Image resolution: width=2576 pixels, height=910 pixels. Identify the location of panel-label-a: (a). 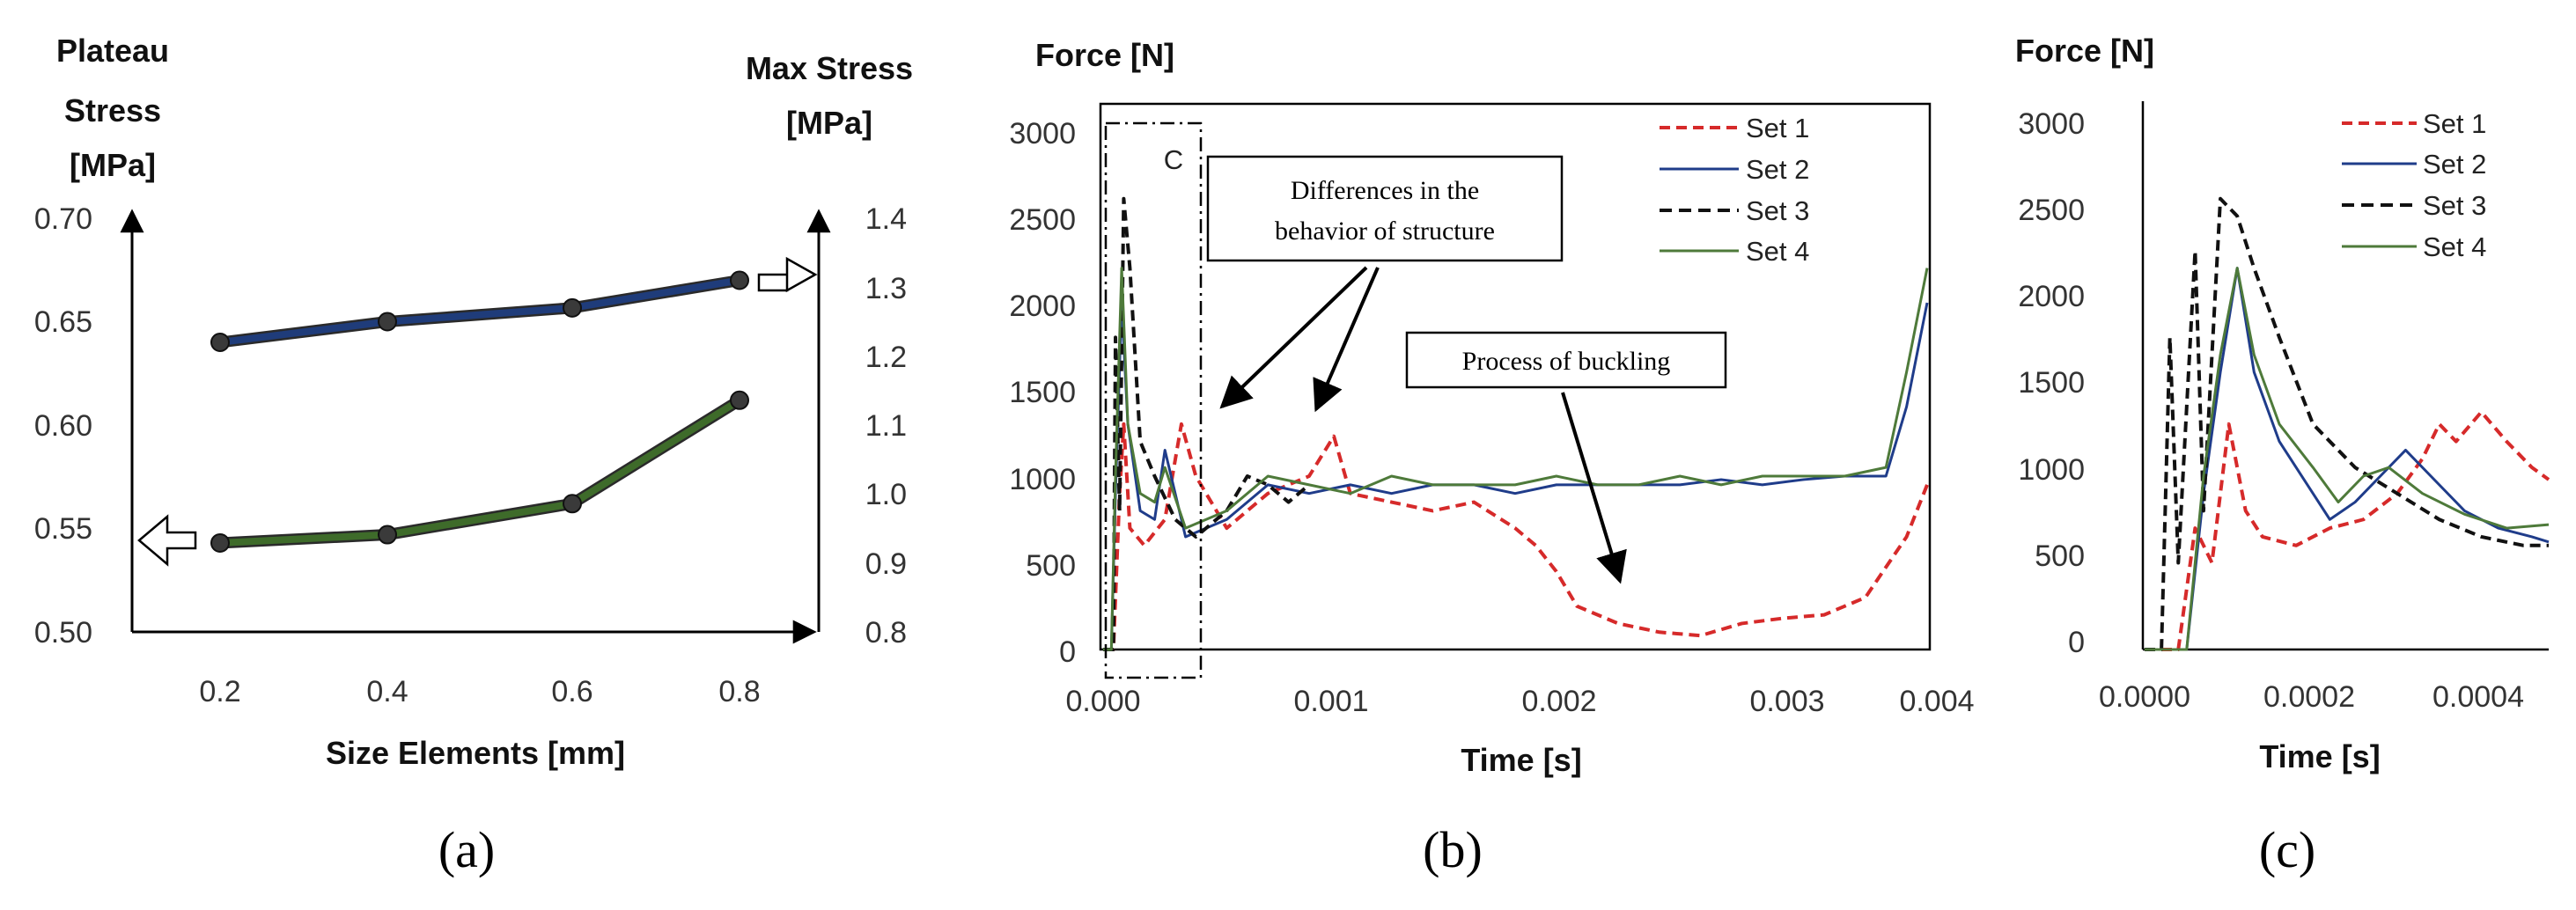
(467, 849).